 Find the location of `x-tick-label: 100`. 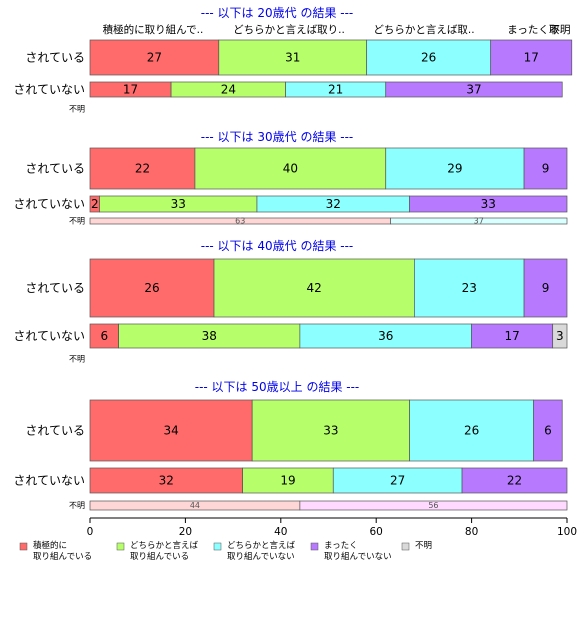

x-tick-label: 100 is located at coordinates (567, 532).